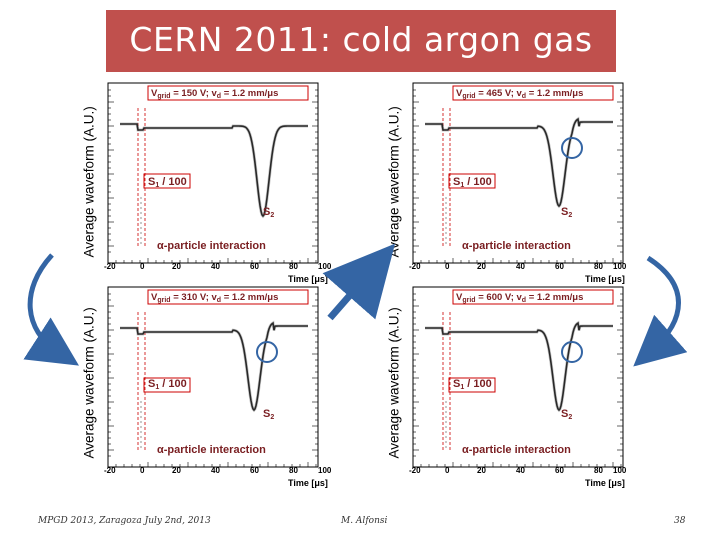 Image resolution: width=720 pixels, height=540 pixels. I want to click on slide-number: 38, so click(680, 521).